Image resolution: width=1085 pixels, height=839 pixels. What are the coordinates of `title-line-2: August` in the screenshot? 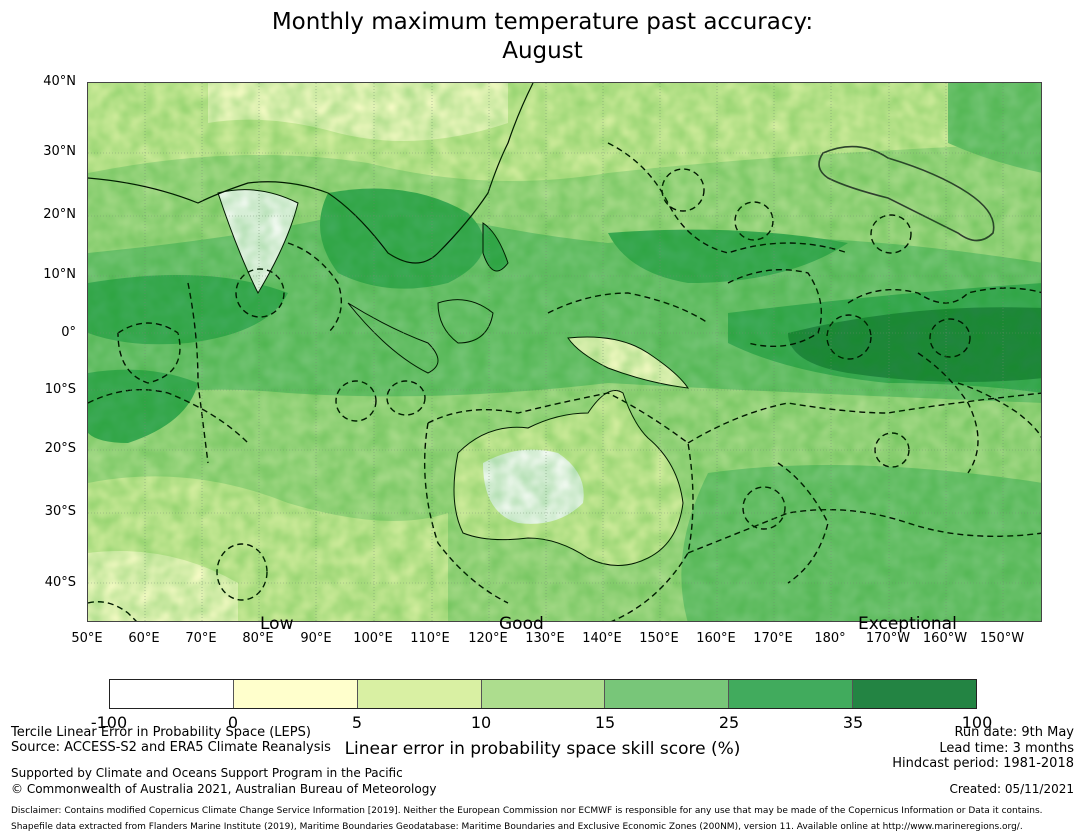 It's located at (542, 51).